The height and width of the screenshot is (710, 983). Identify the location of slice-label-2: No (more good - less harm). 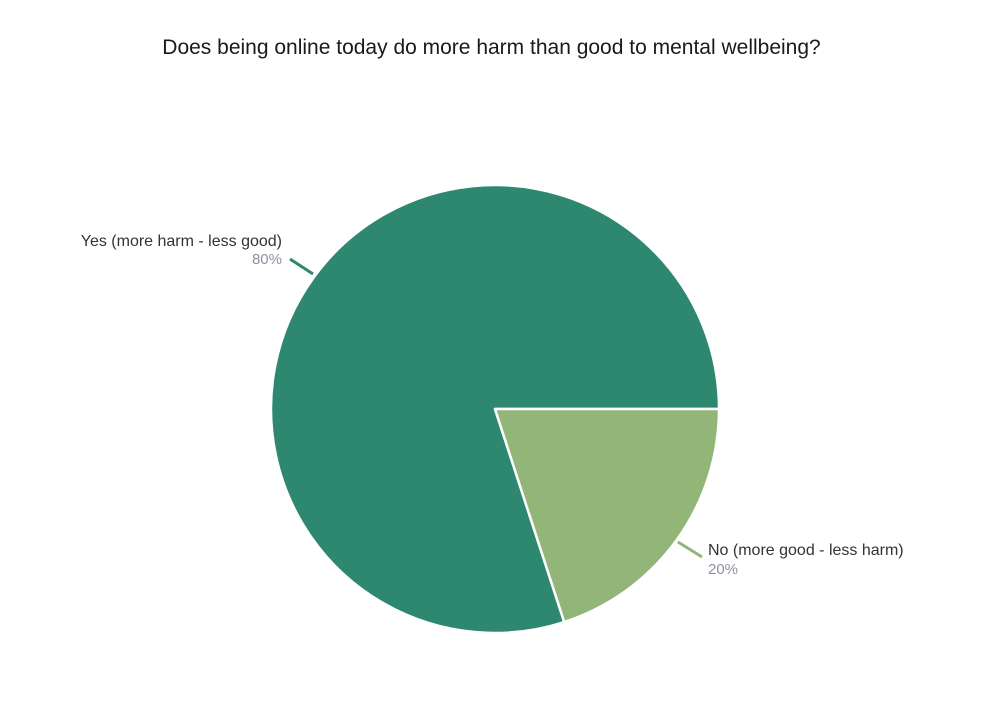
(806, 550).